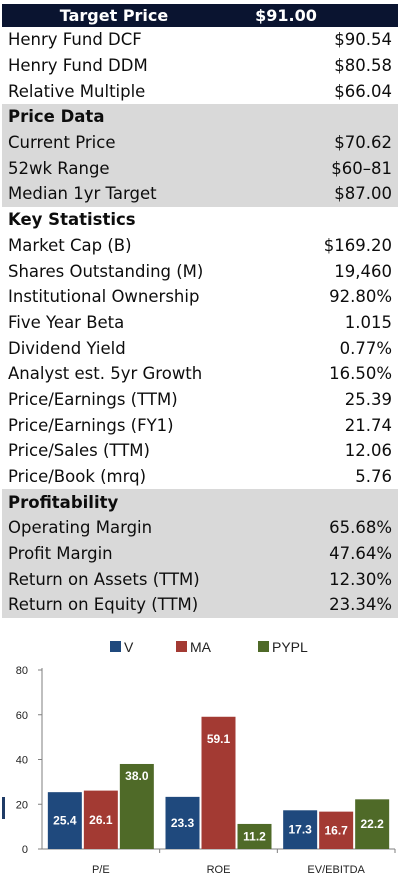 Image resolution: width=402 pixels, height=895 pixels. I want to click on section-title: Key Statistics, so click(72, 220).